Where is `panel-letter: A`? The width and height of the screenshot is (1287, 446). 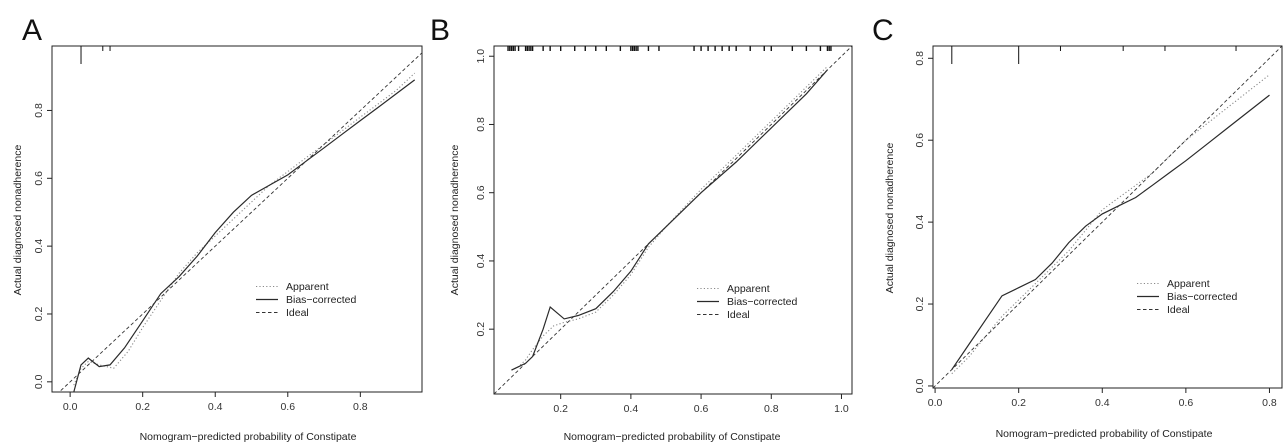 panel-letter: A is located at coordinates (32, 30).